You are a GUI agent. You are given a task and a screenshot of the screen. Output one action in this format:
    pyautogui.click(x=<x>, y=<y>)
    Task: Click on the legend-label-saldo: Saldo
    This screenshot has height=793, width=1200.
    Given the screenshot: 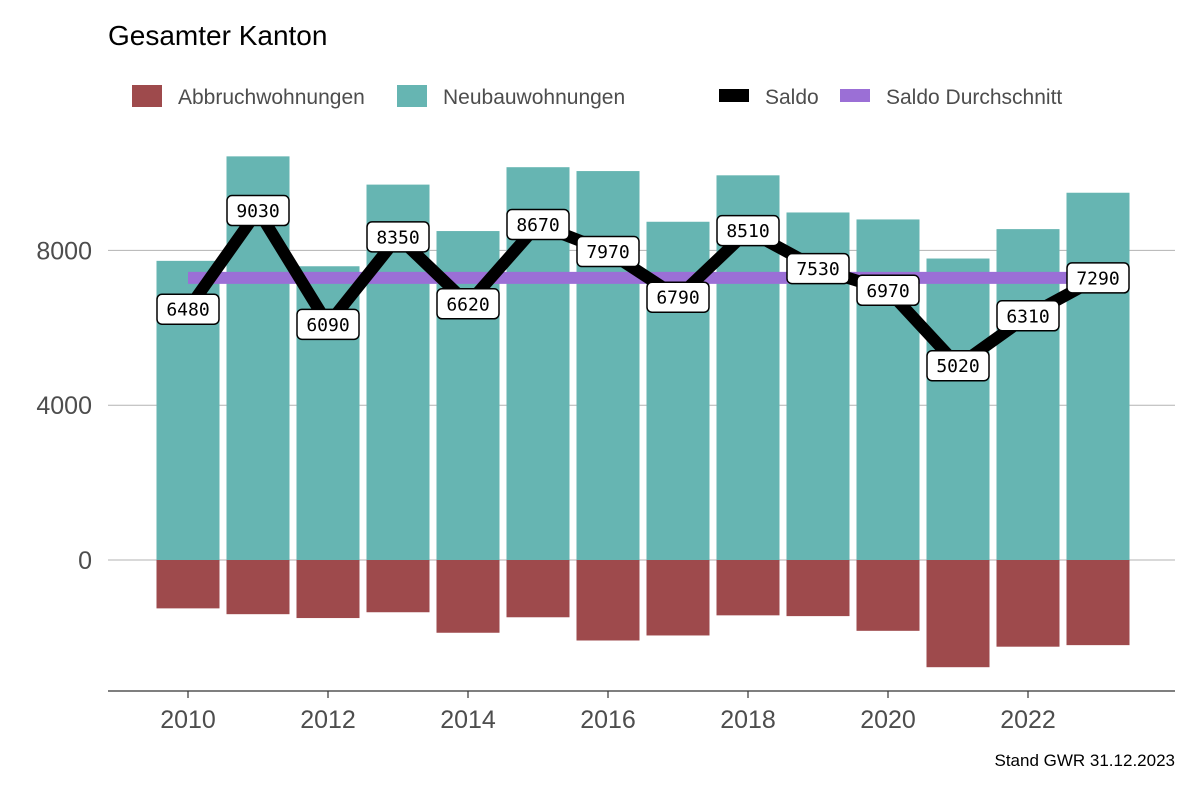 What is the action you would take?
    pyautogui.click(x=792, y=97)
    